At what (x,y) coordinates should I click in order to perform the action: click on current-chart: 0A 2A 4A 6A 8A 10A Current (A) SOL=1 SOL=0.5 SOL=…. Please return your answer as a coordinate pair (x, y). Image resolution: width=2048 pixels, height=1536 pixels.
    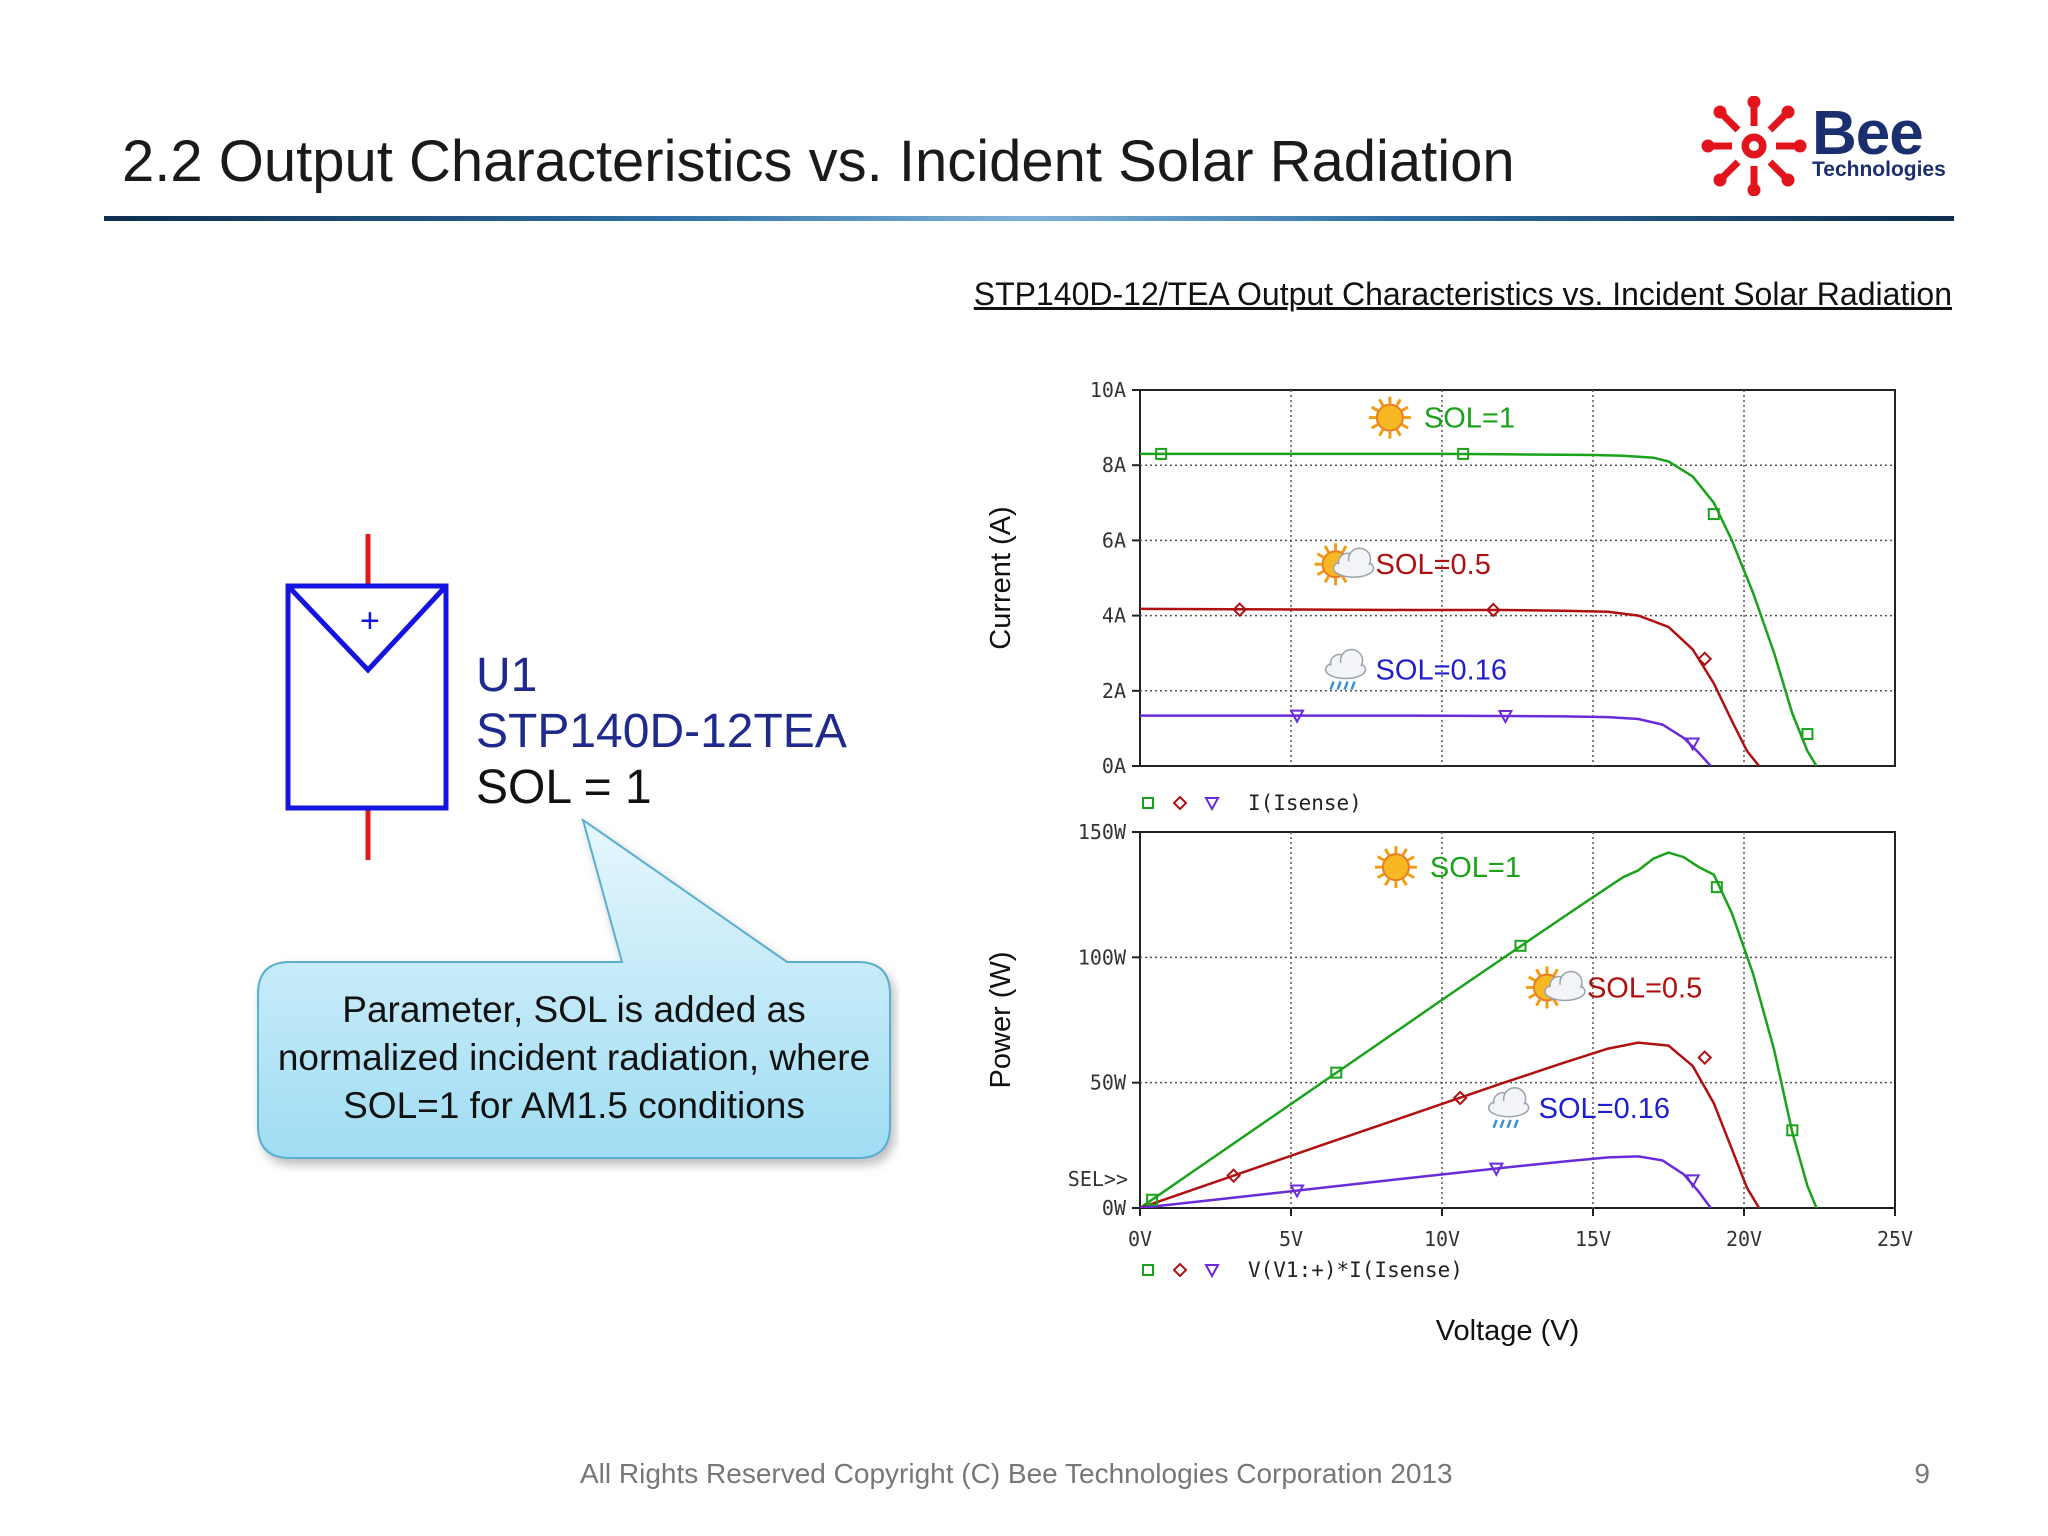
    Looking at the image, I should click on (1440, 596).